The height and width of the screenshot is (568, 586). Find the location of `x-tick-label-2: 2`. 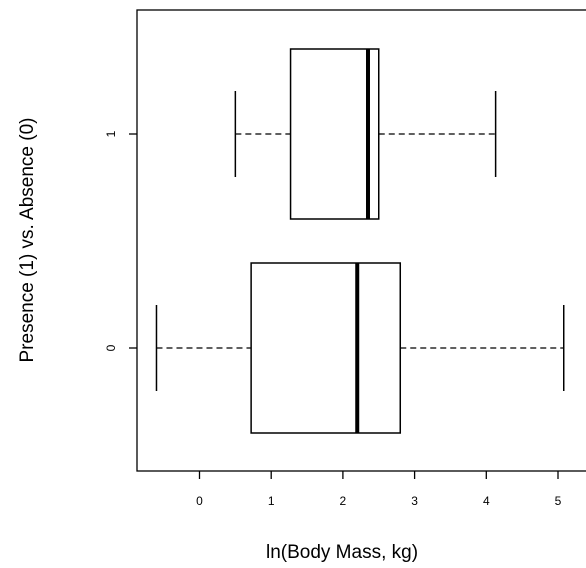

x-tick-label-2: 2 is located at coordinates (343, 501).